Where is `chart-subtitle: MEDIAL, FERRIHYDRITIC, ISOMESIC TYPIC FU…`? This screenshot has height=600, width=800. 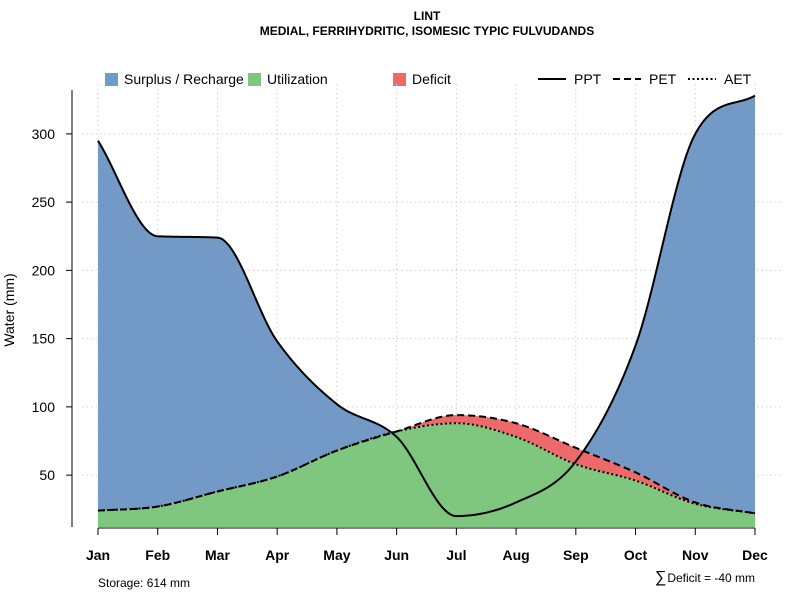 chart-subtitle: MEDIAL, FERRIHYDRITIC, ISOMESIC TYPIC FU… is located at coordinates (427, 31).